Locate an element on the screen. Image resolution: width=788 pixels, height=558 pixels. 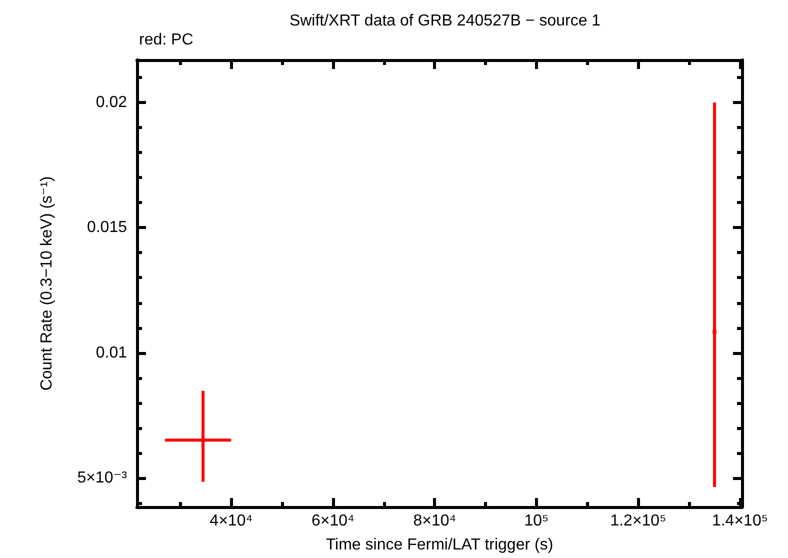
text: red: PC is located at coordinates (166, 40).